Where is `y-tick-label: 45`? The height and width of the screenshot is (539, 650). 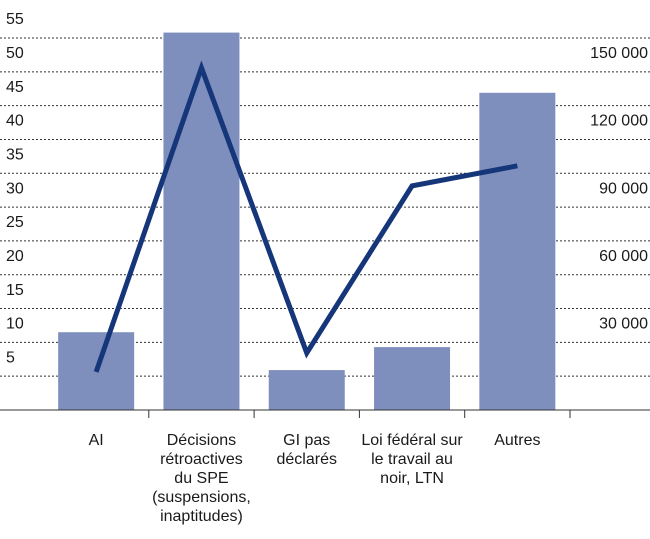 y-tick-label: 45 is located at coordinates (15, 87).